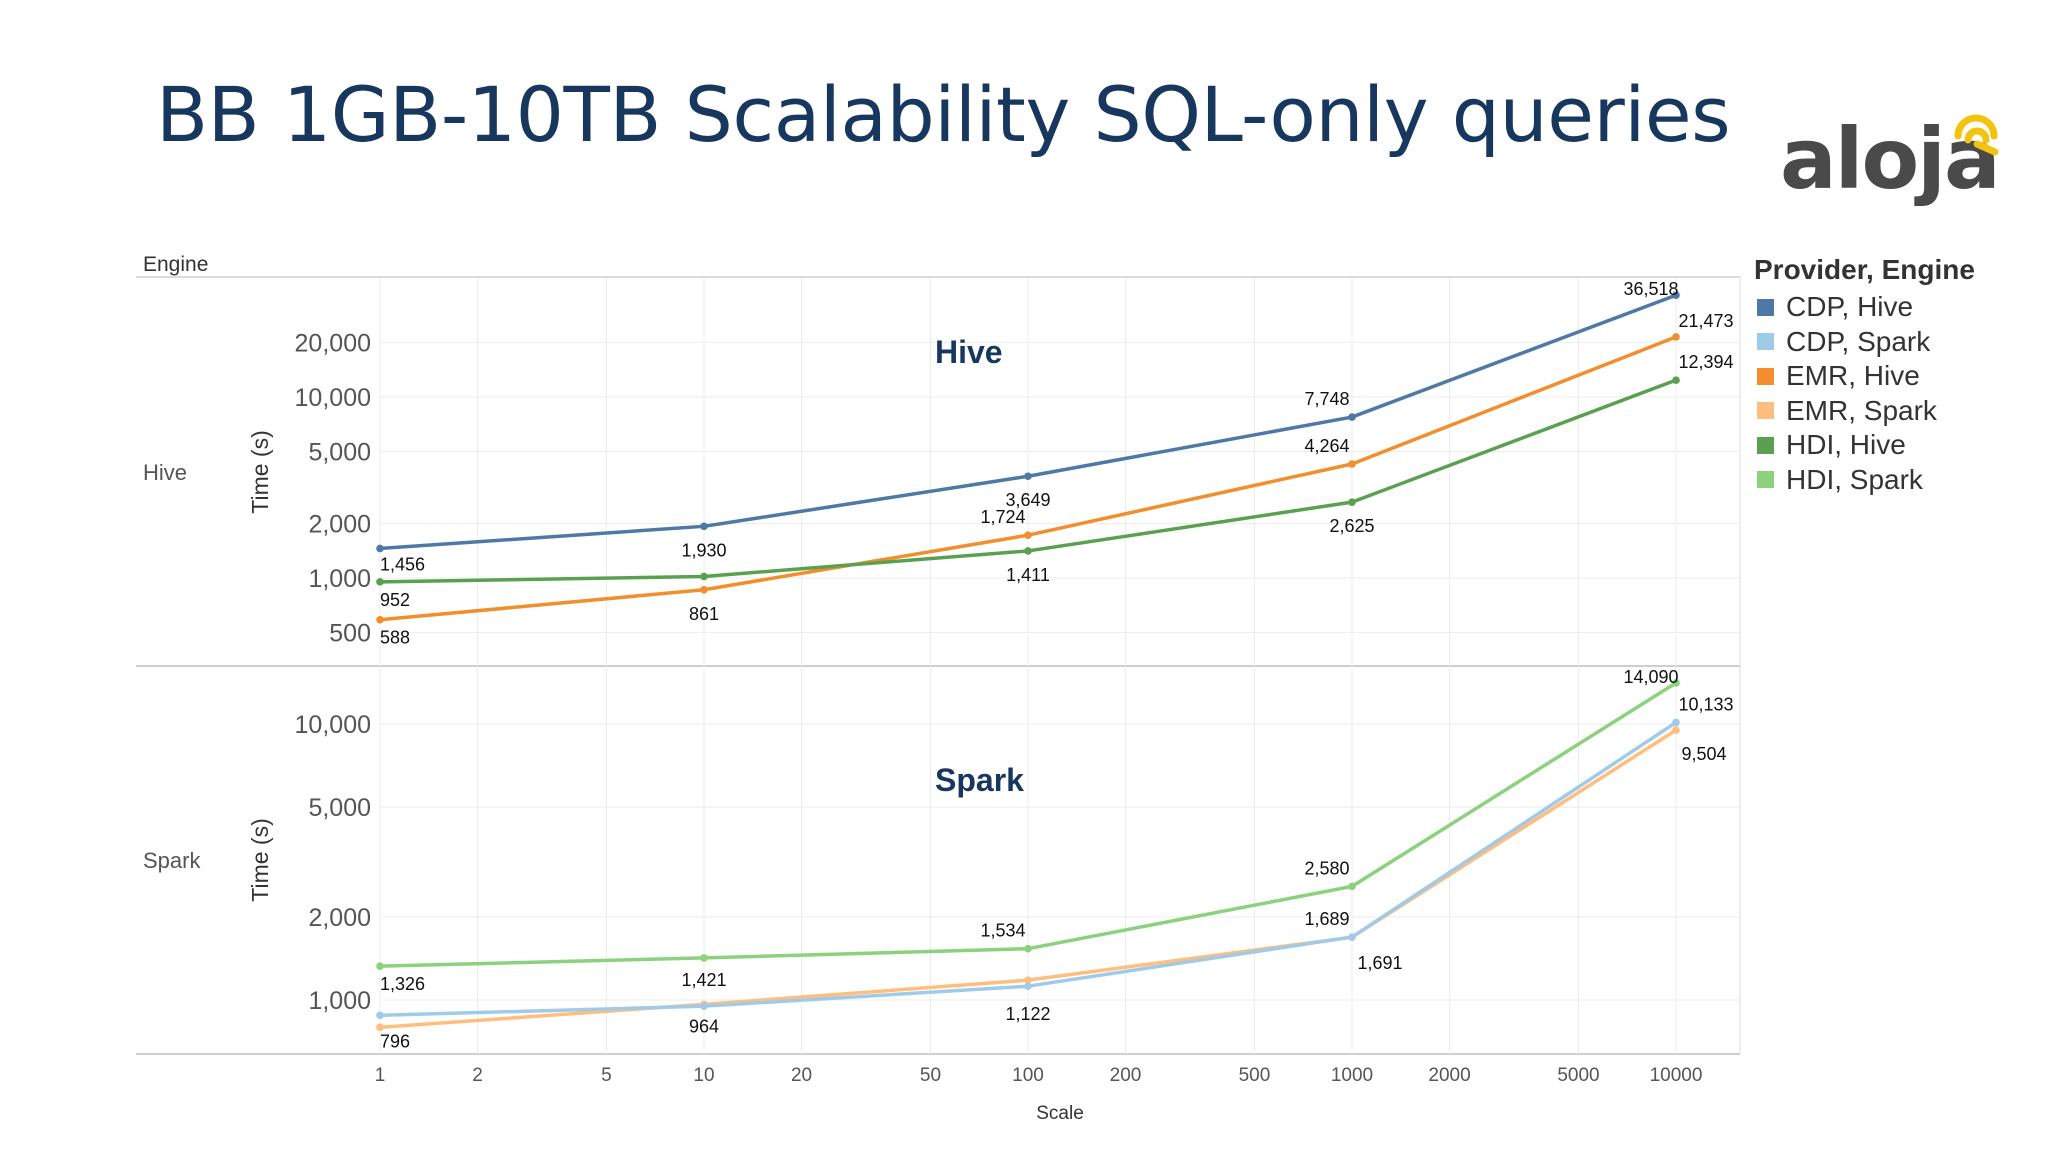 The image size is (2048, 1152). Describe the element at coordinates (1703, 754) in the screenshot. I see `data-label: 9,504` at that location.